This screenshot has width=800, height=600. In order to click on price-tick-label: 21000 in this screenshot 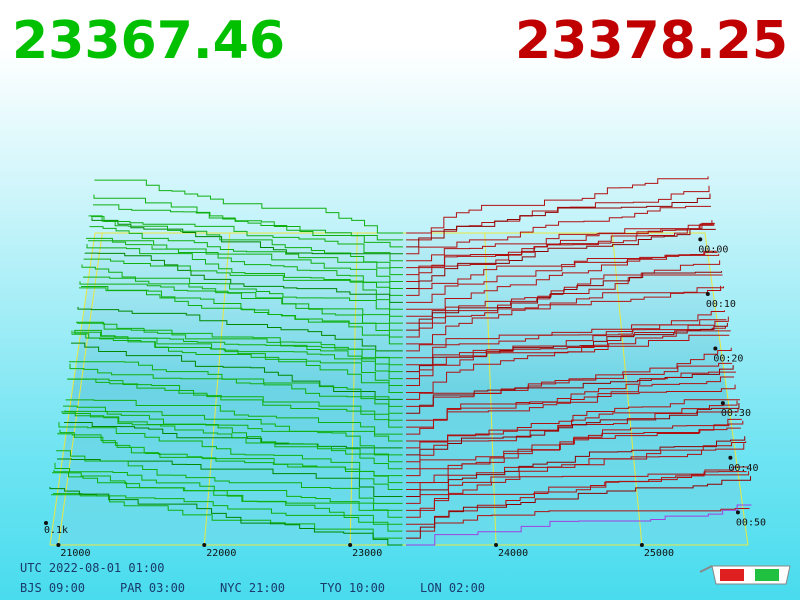, I will do `click(75, 553)`.